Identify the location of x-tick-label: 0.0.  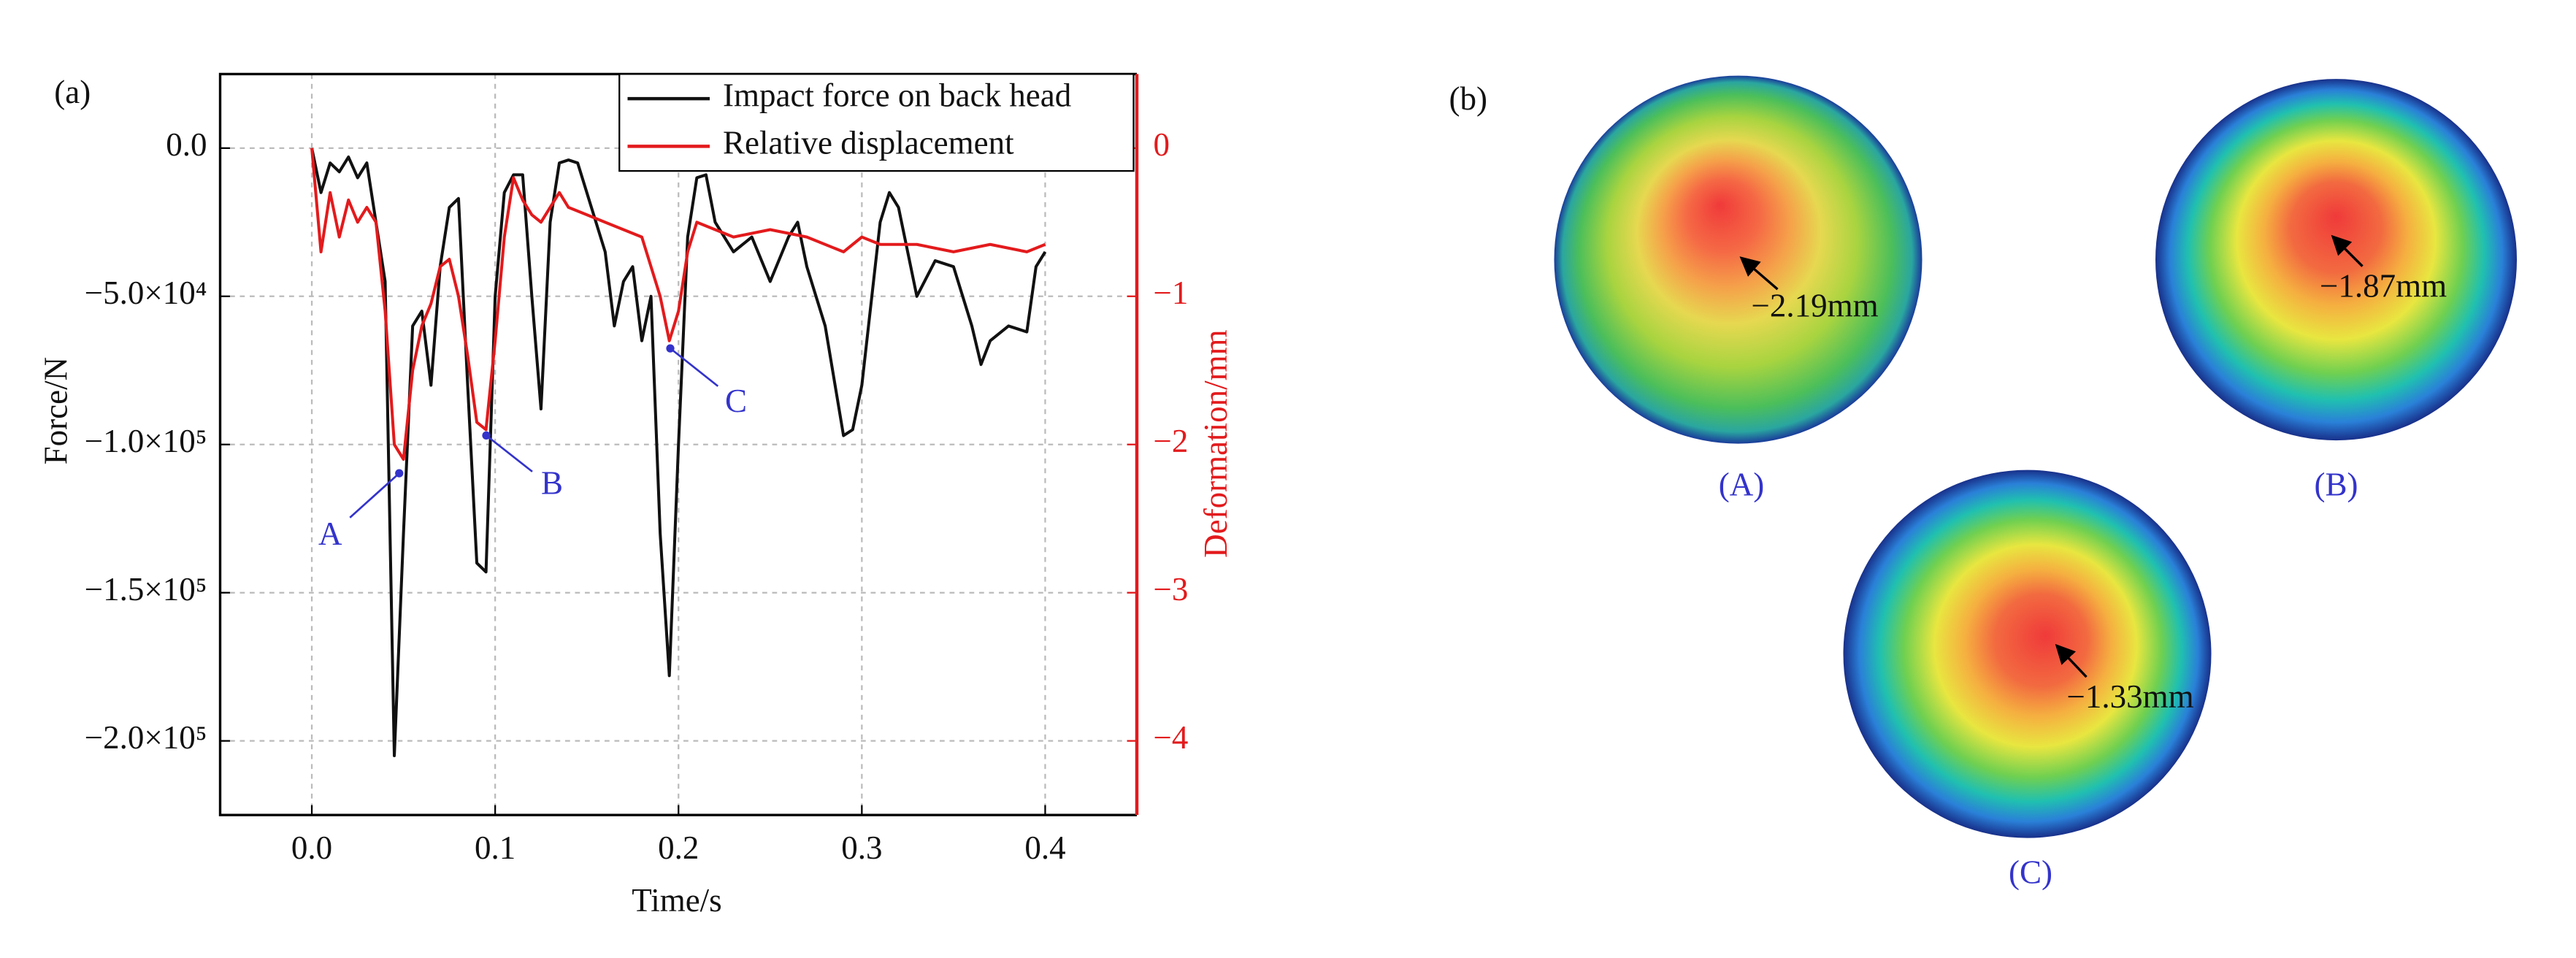
(311, 847).